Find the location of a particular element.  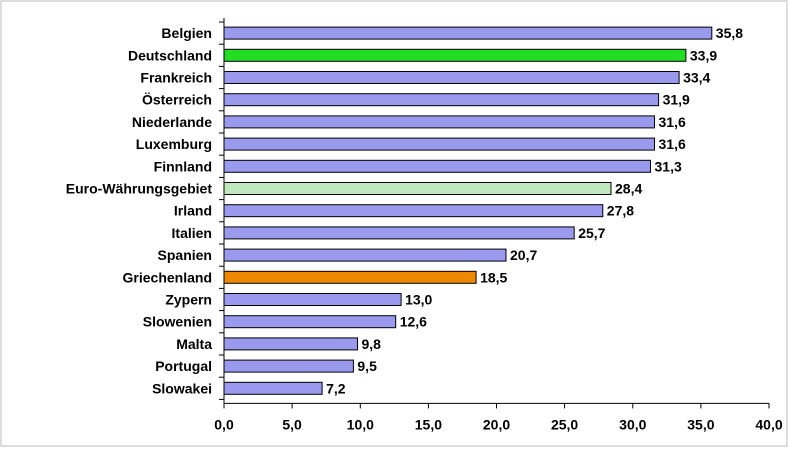

value-label-15: 9,5 is located at coordinates (367, 366).